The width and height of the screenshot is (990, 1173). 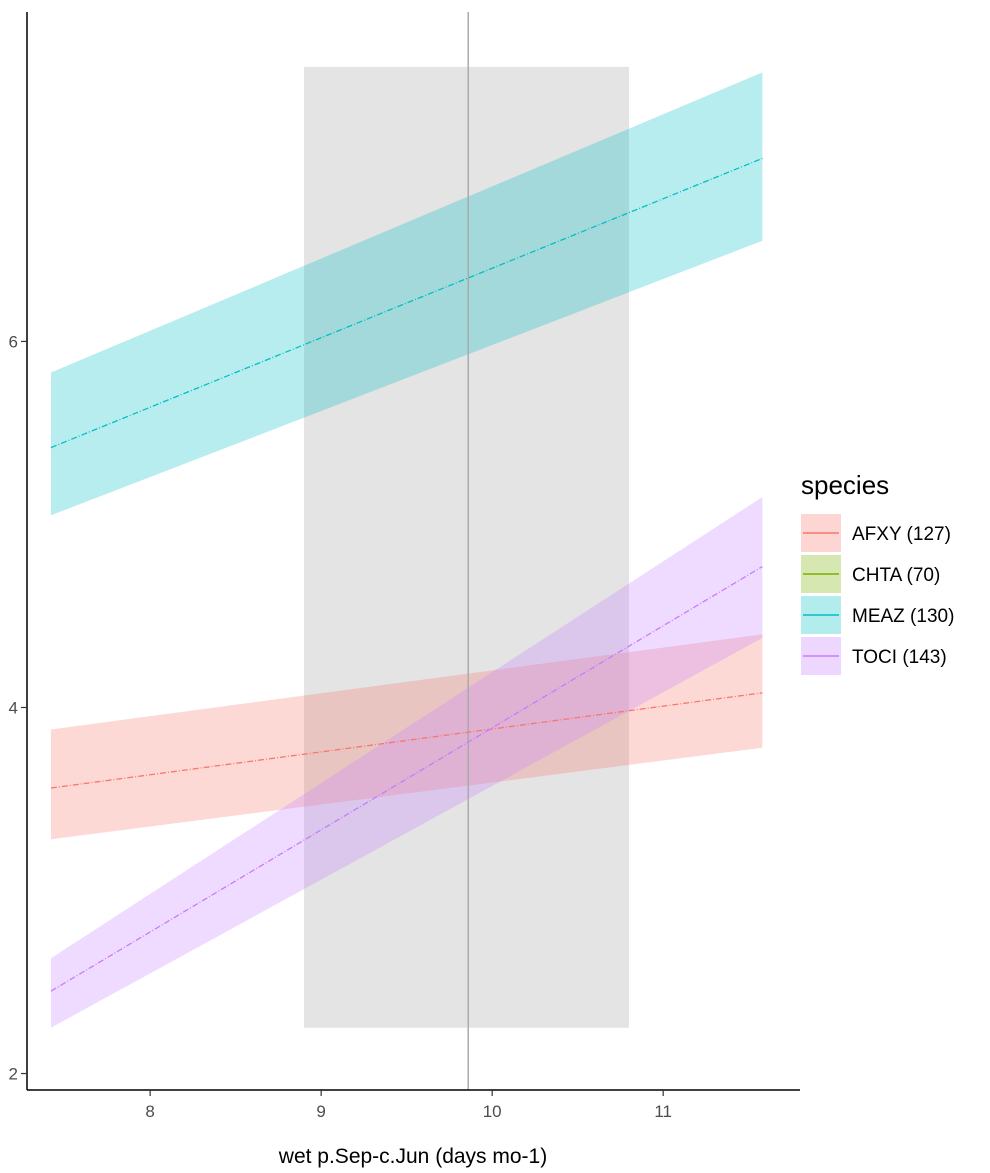 What do you see at coordinates (492, 1111) in the screenshot?
I see `x-tick-label: 10` at bounding box center [492, 1111].